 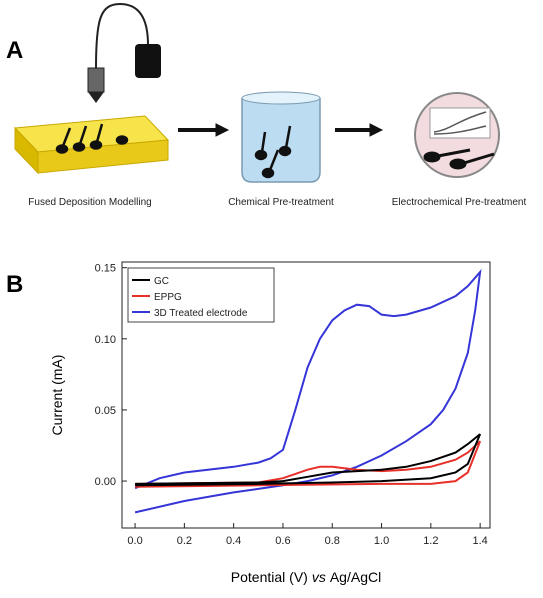 I want to click on x-axis-label-part: vs, so click(x=319, y=577).